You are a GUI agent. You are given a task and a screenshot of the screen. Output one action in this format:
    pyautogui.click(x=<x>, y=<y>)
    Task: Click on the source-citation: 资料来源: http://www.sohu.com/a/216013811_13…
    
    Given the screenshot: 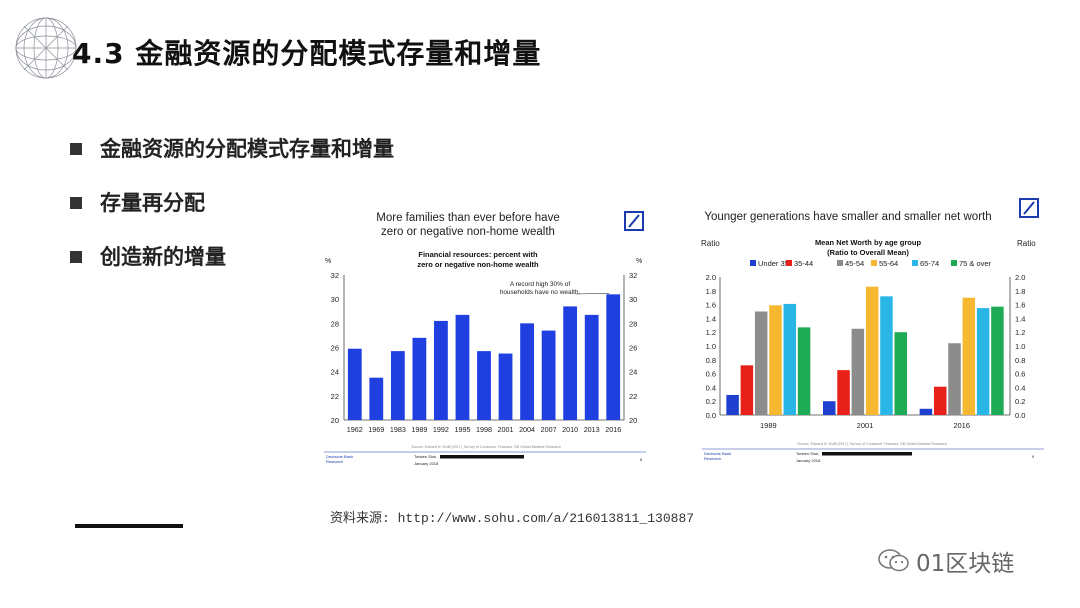 What is the action you would take?
    pyautogui.click(x=512, y=518)
    